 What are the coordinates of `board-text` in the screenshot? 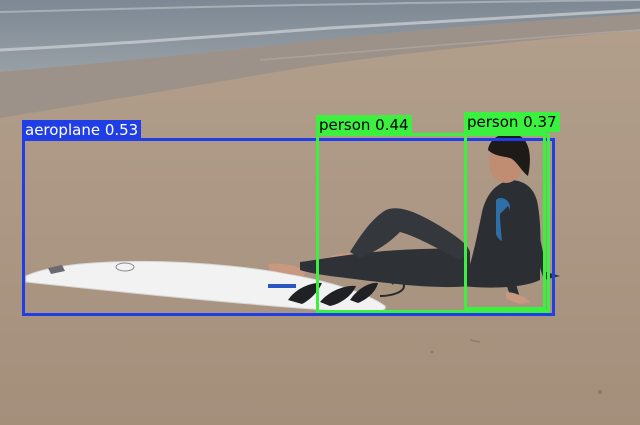 It's located at (282, 286).